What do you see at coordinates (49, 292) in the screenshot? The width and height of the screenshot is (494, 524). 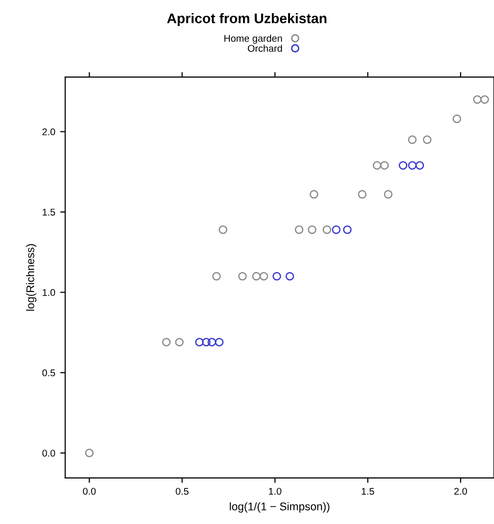 I see `y-tick-label: 1.0` at bounding box center [49, 292].